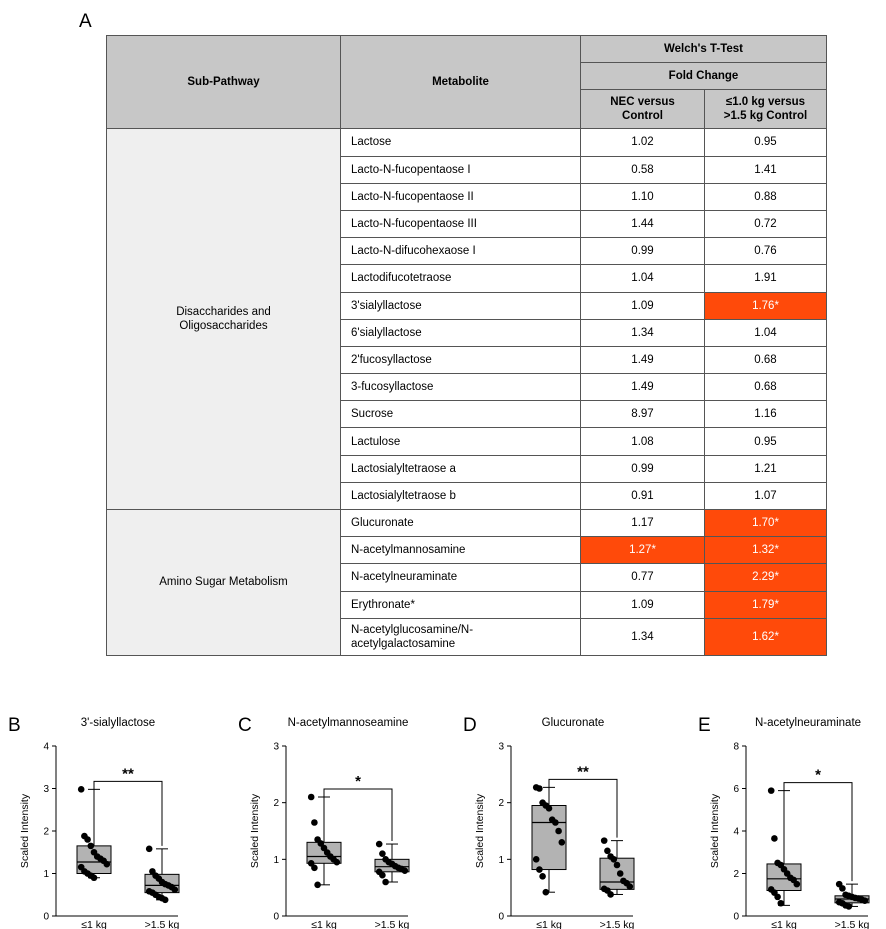 The width and height of the screenshot is (886, 929). I want to click on metabolite-cell: 3'sialyllactose, so click(460, 305).